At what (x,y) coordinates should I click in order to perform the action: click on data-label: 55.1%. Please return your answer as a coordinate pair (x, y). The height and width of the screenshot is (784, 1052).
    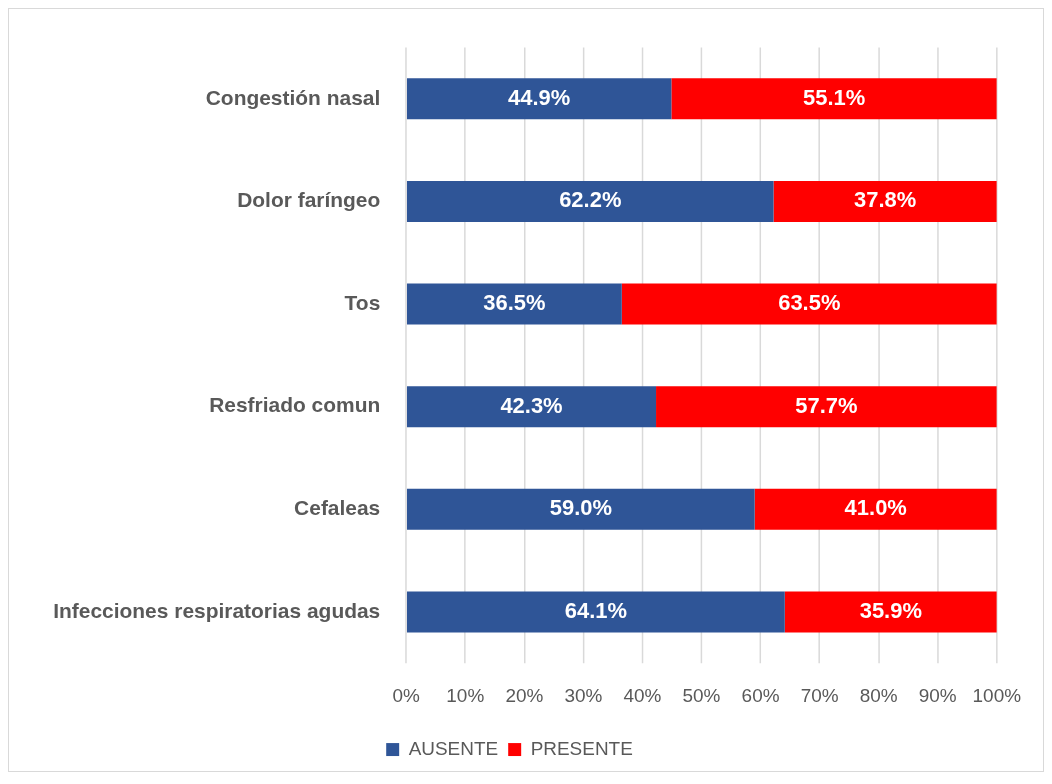
    Looking at the image, I should click on (834, 97).